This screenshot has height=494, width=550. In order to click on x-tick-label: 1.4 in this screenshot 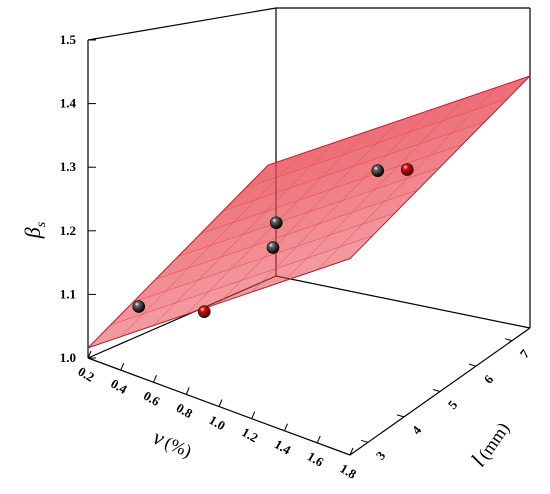, I will do `click(283, 446)`.